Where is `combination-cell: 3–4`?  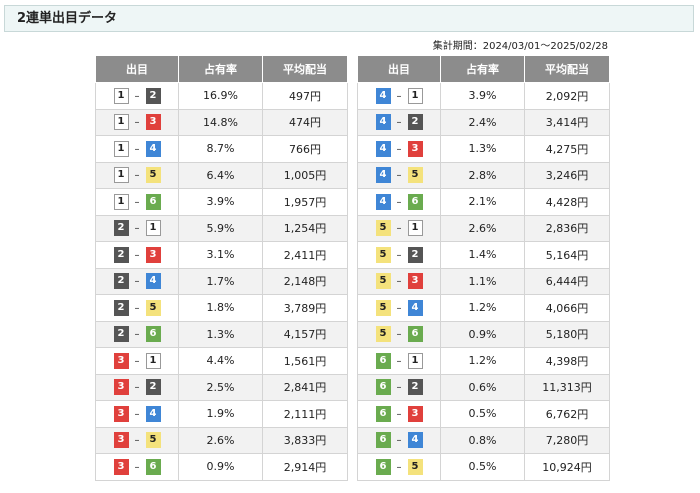 combination-cell: 3–4 is located at coordinates (137, 414).